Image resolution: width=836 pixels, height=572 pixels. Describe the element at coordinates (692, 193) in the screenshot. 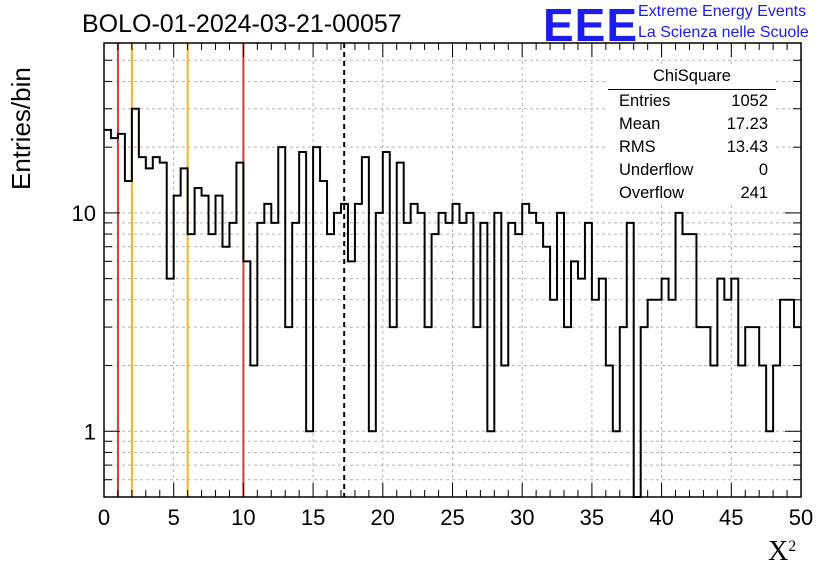

I see `stats-row-overflow: Overflow 241` at that location.